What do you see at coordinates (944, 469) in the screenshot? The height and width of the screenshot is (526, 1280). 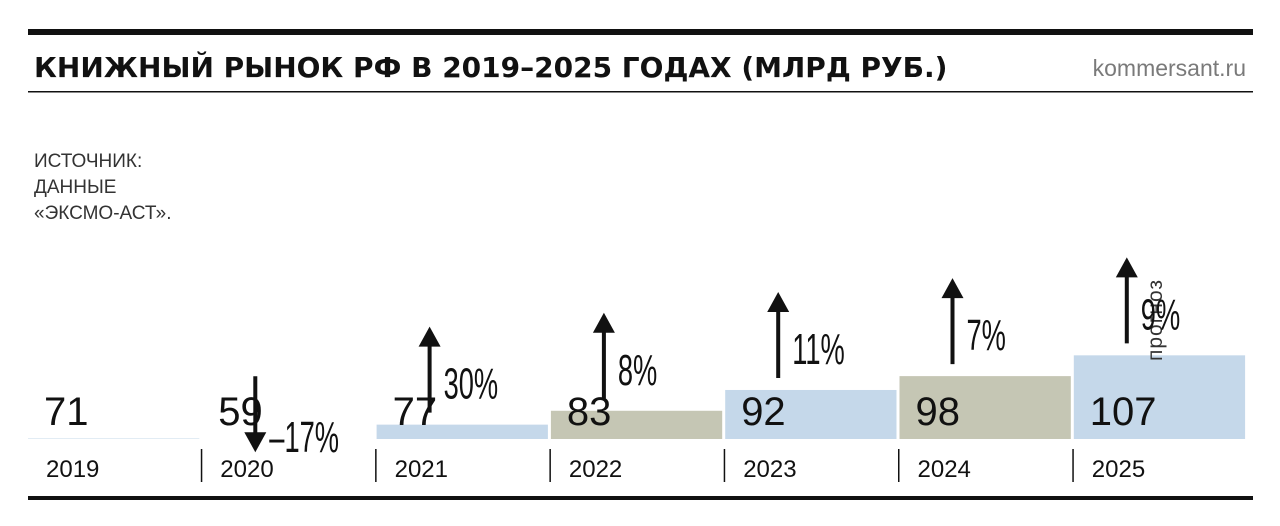 I see `year-label-2024: 2024` at bounding box center [944, 469].